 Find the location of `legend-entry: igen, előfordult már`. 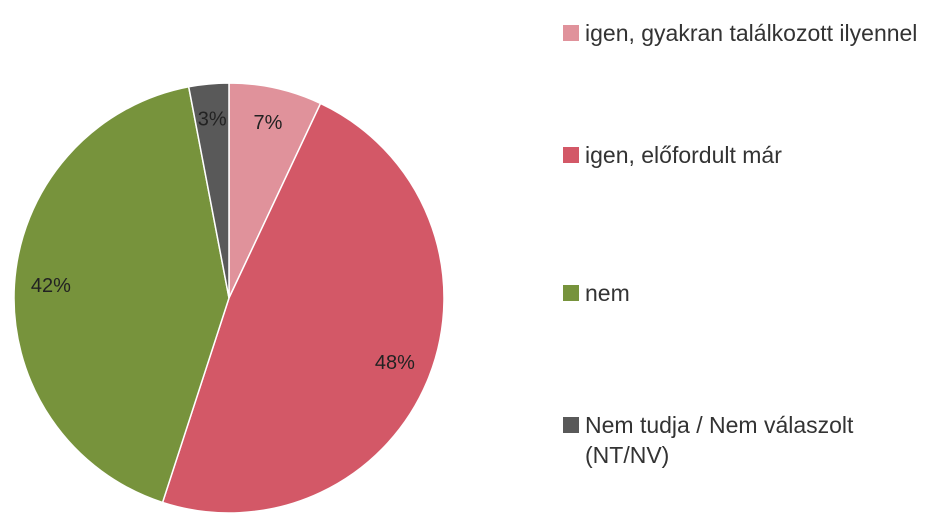

legend-entry: igen, előfordult már is located at coordinates (744, 155).